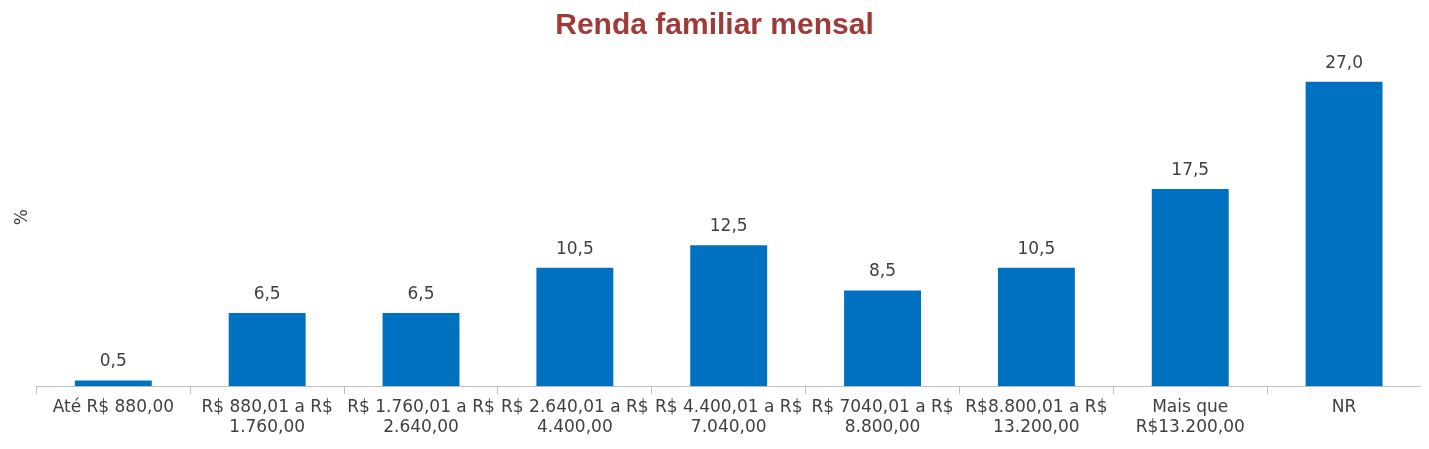 The width and height of the screenshot is (1429, 449). Describe the element at coordinates (421, 416) in the screenshot. I see `x-tick-label: R$ 1.760,01 a R$ 2.640,00` at that location.